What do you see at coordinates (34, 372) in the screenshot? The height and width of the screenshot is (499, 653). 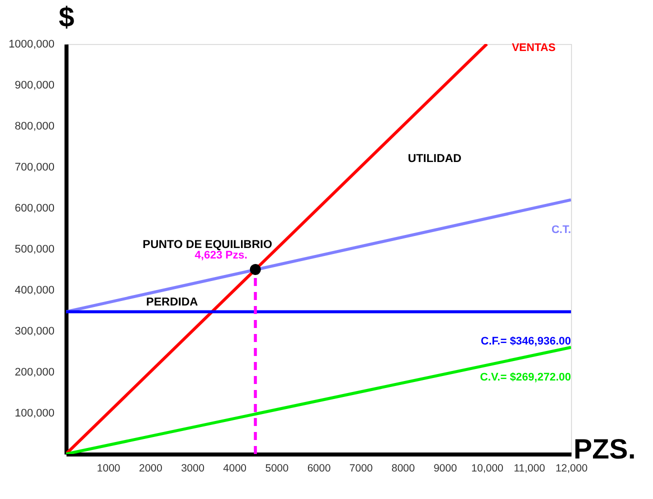 I see `y-tick-label: 200,000` at bounding box center [34, 372].